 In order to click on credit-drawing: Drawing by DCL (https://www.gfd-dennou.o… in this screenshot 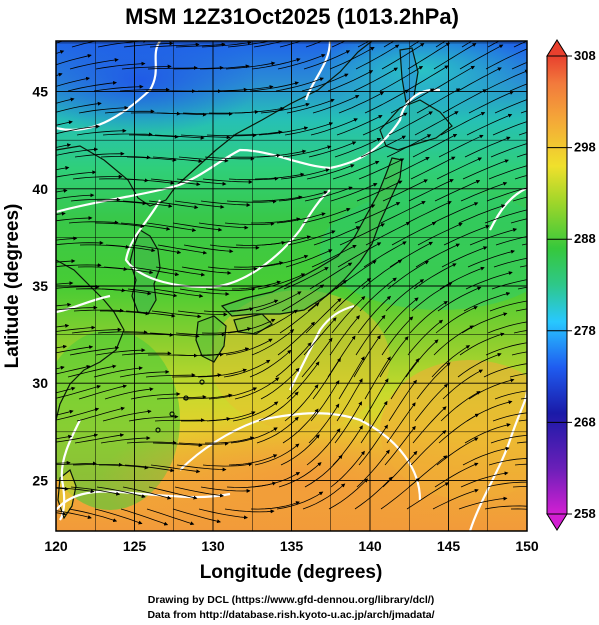, I will do `click(291, 600)`.